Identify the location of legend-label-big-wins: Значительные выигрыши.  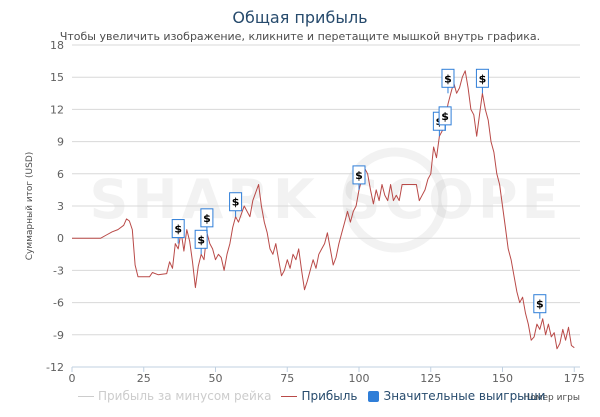
(464, 396).